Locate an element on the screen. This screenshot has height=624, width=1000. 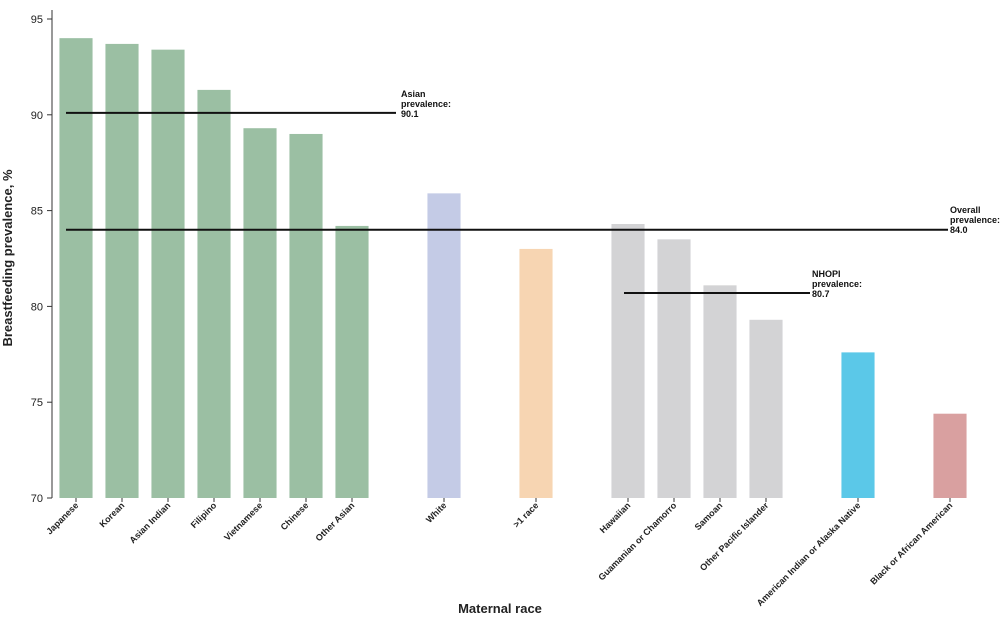
x-tick-label: Samoan is located at coordinates (709, 516).